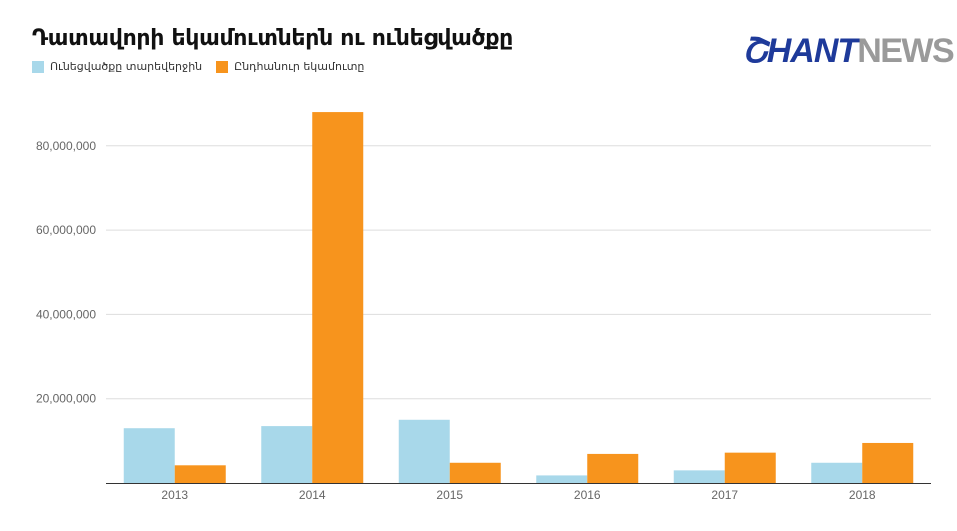  Describe the element at coordinates (424, 451) in the screenshot. I see `bar-series-1-2015` at that location.